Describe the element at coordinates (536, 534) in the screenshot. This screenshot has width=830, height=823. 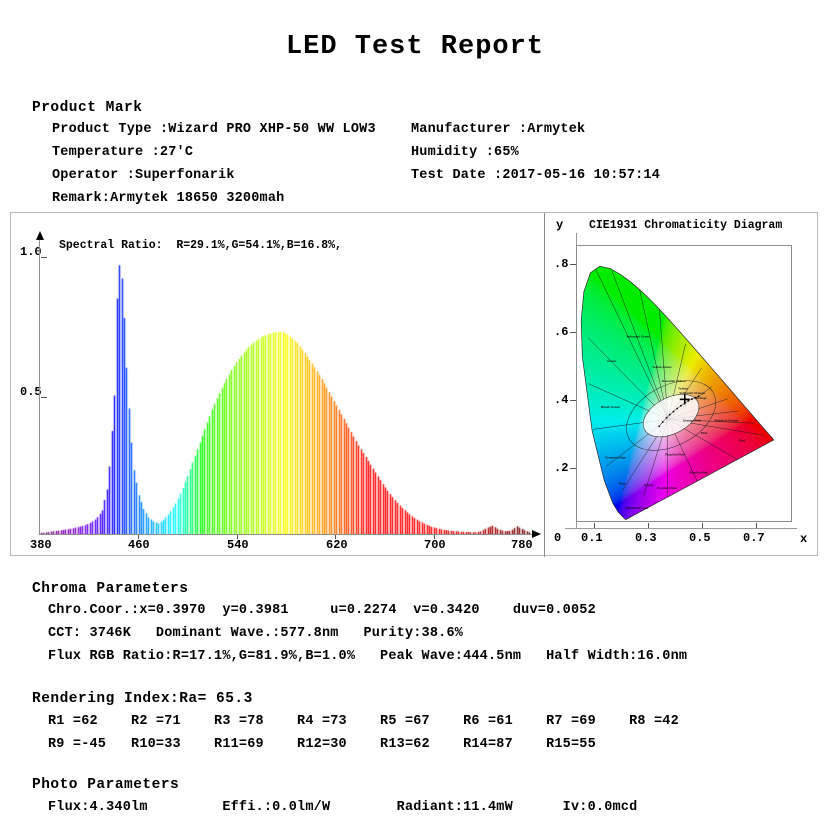
I see `spectral-x-axis-arrow-icon` at that location.